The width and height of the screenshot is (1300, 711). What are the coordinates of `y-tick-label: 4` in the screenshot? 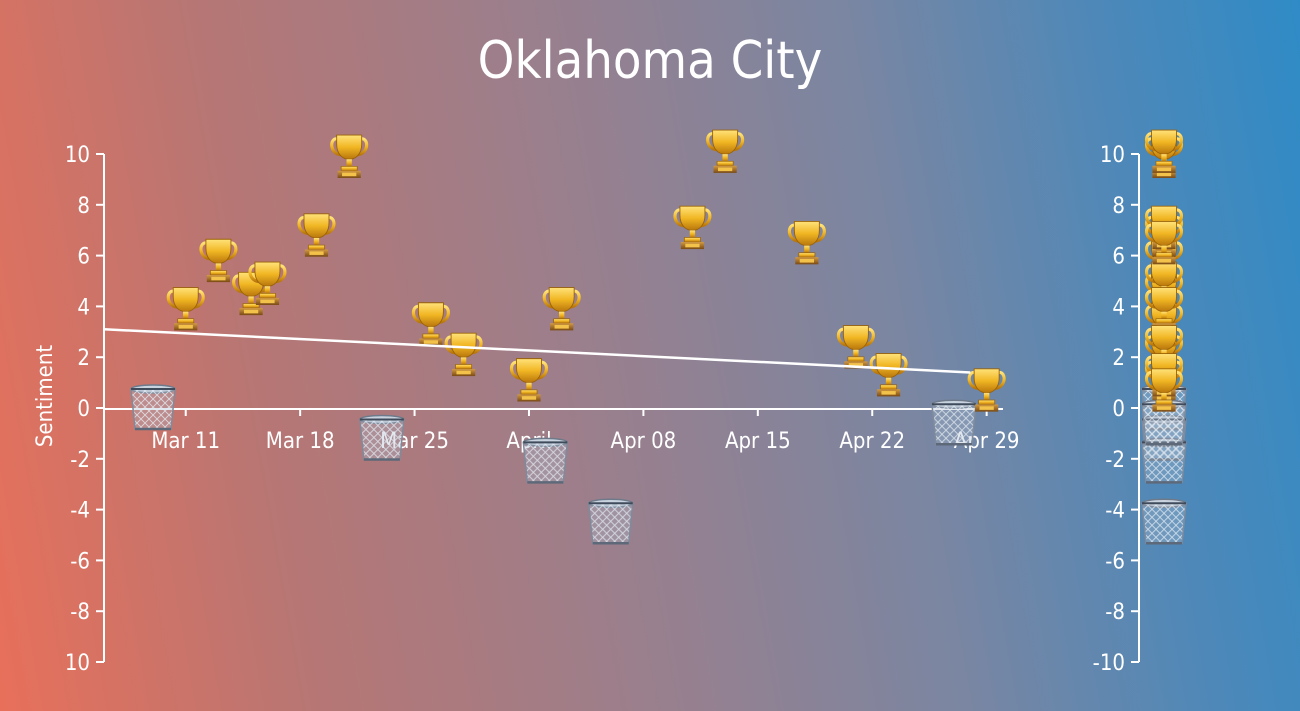 It's located at (83, 307).